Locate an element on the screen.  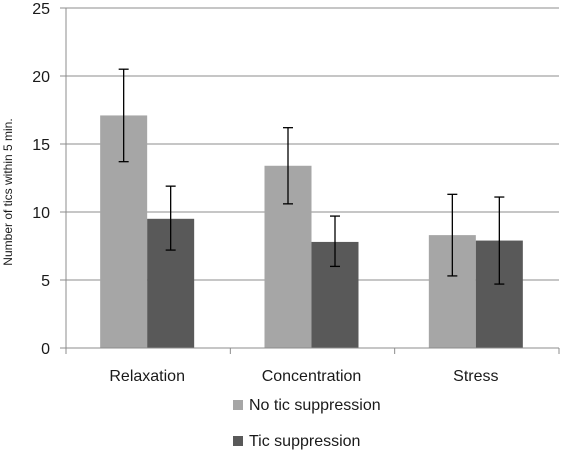
x-tick-label: Concentration is located at coordinates (312, 376).